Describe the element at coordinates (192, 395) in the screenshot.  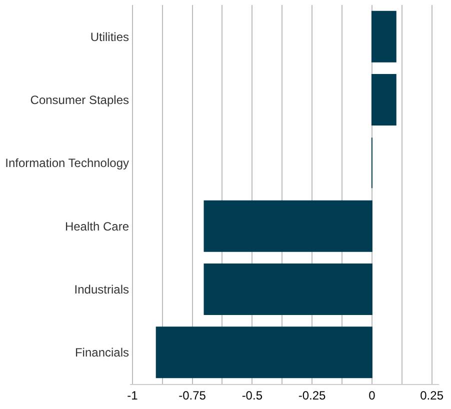
I see `x-tick-label: -0.75` at that location.